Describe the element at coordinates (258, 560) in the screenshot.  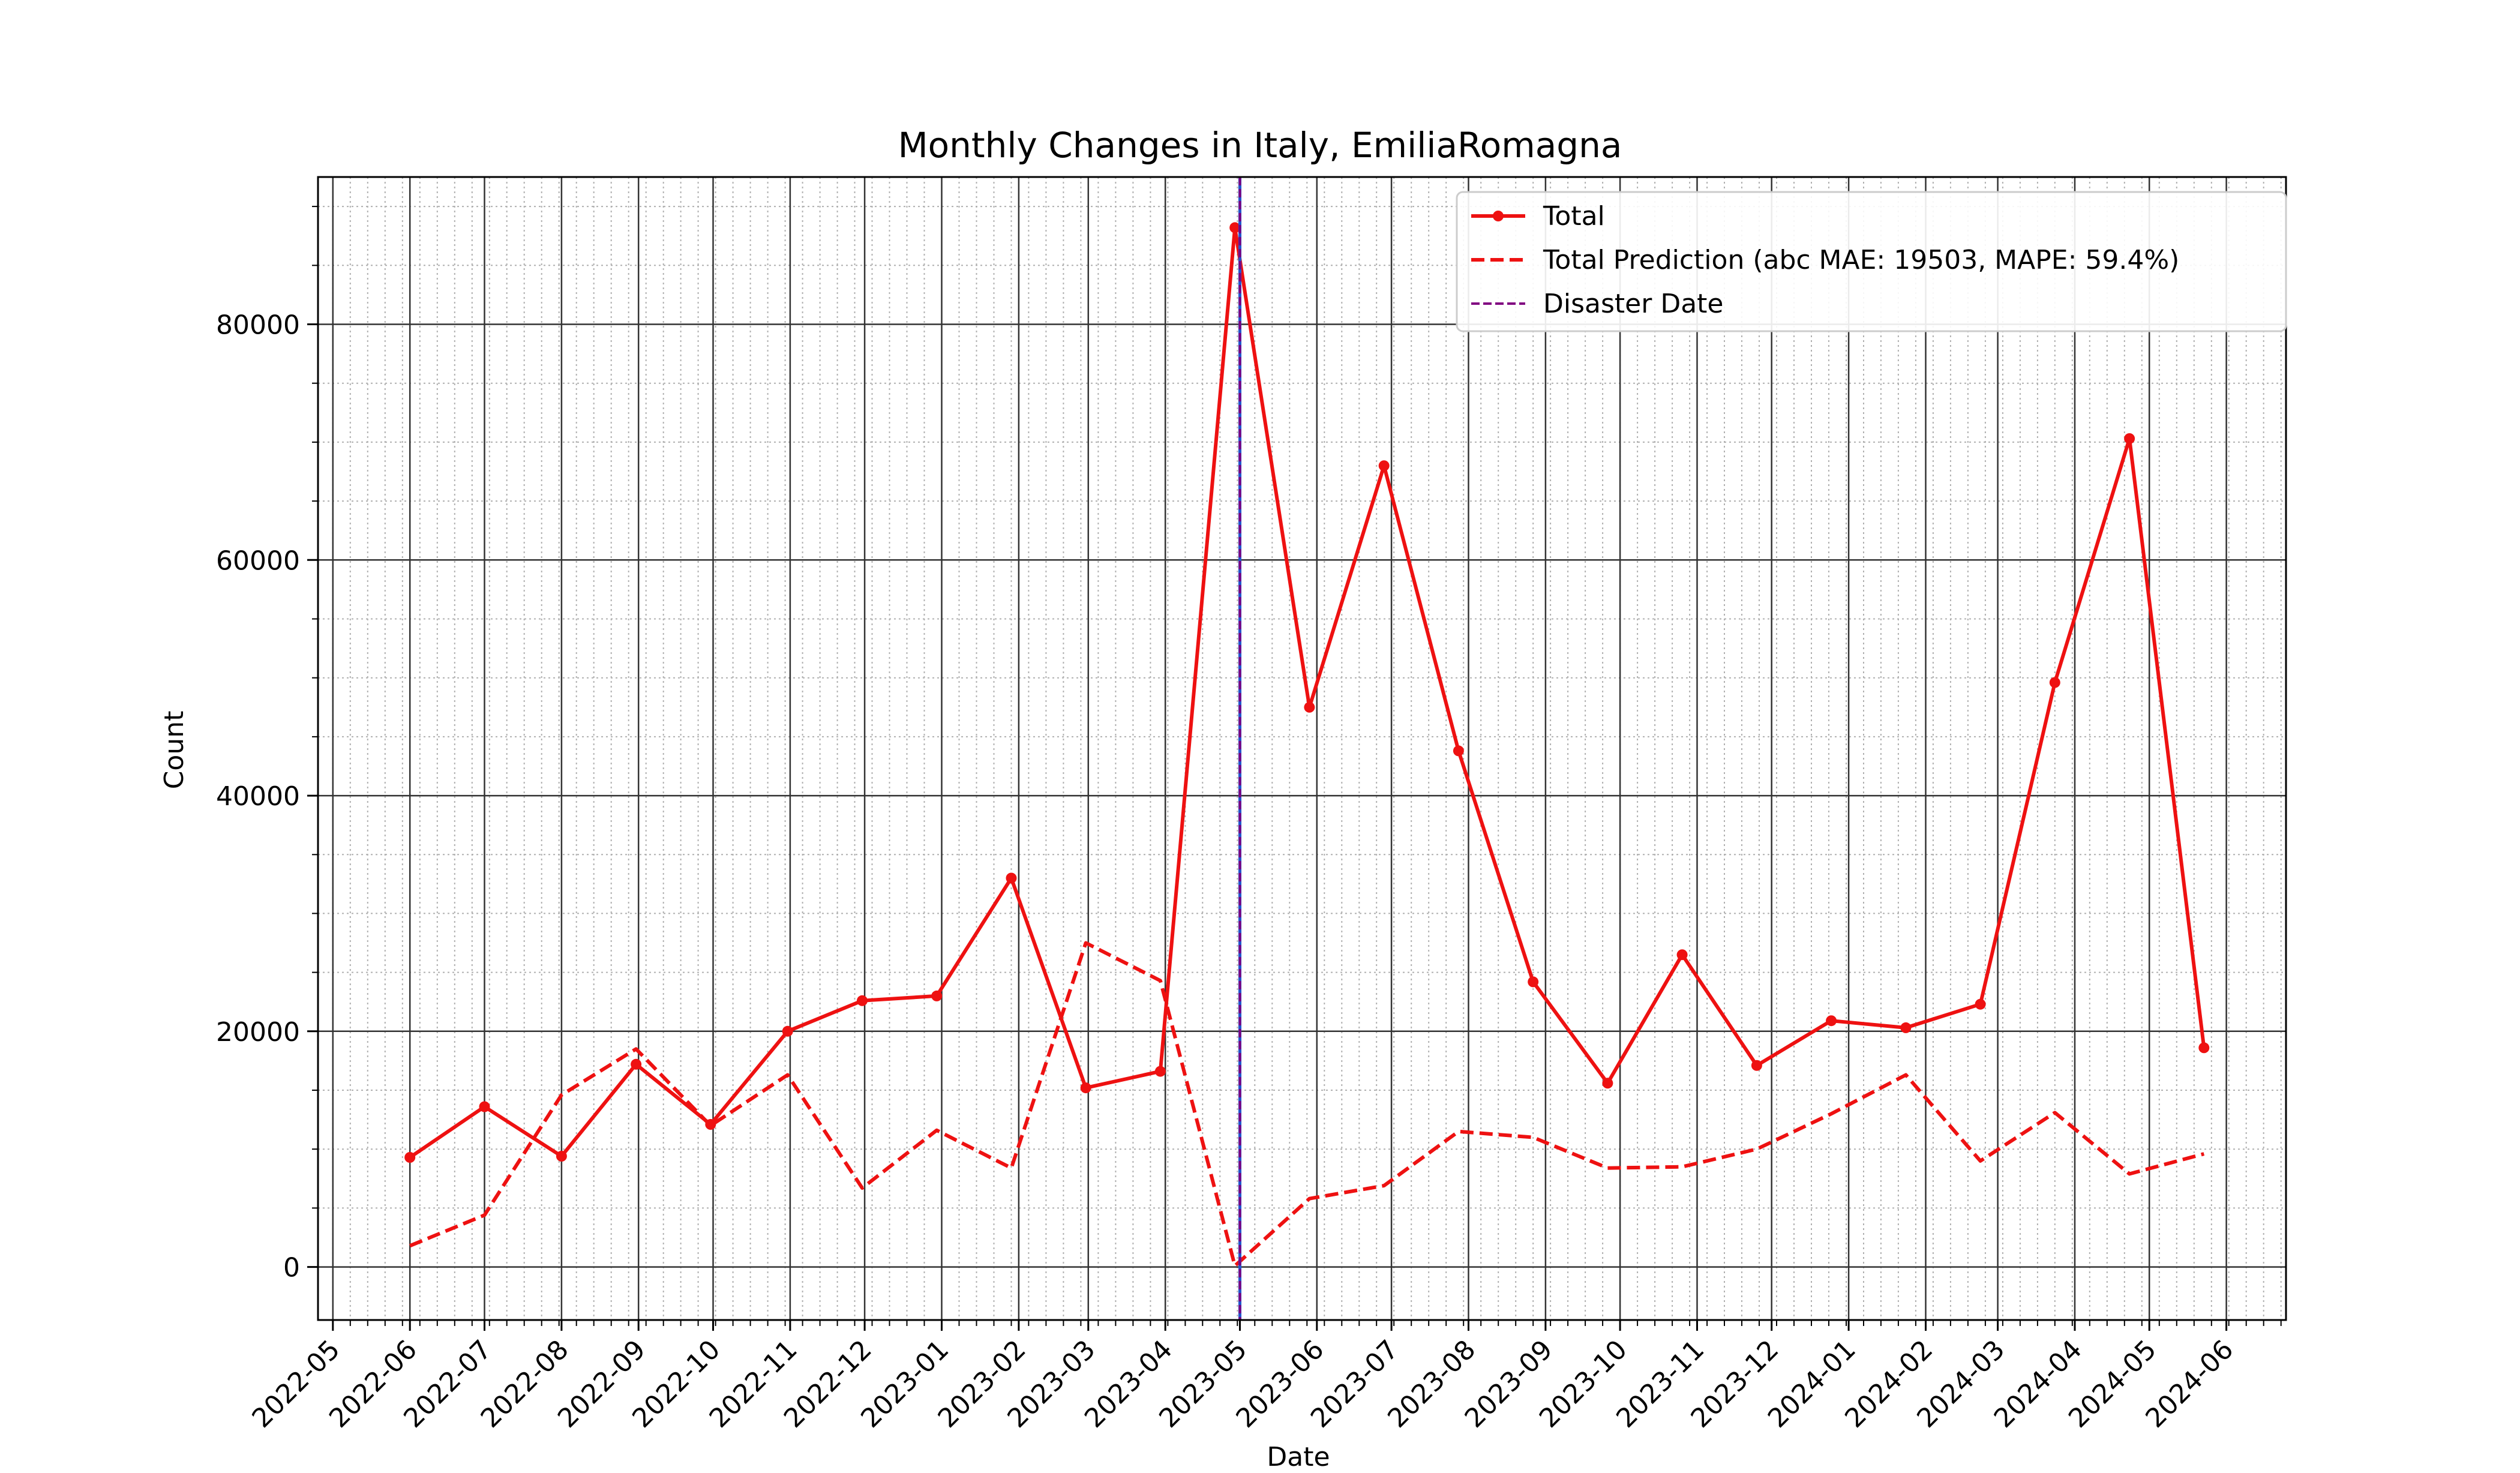
I see `y-tick-label: 60000` at that location.